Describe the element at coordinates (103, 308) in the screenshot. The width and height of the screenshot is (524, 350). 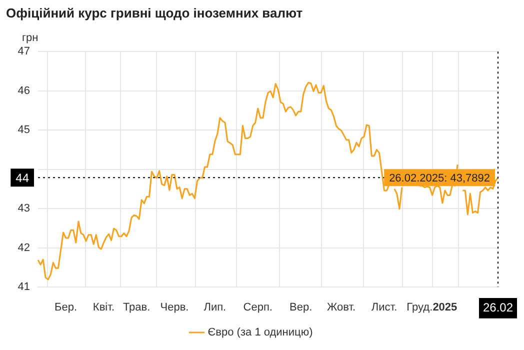
I see `x-tick-label: Квіт.` at that location.